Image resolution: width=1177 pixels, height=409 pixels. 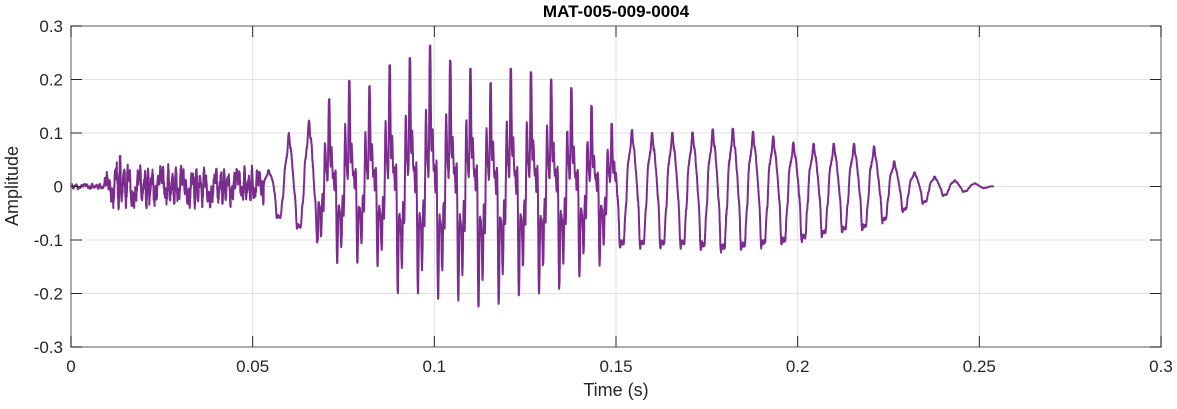 I want to click on y-tick-label: 0.1, so click(x=51, y=133).